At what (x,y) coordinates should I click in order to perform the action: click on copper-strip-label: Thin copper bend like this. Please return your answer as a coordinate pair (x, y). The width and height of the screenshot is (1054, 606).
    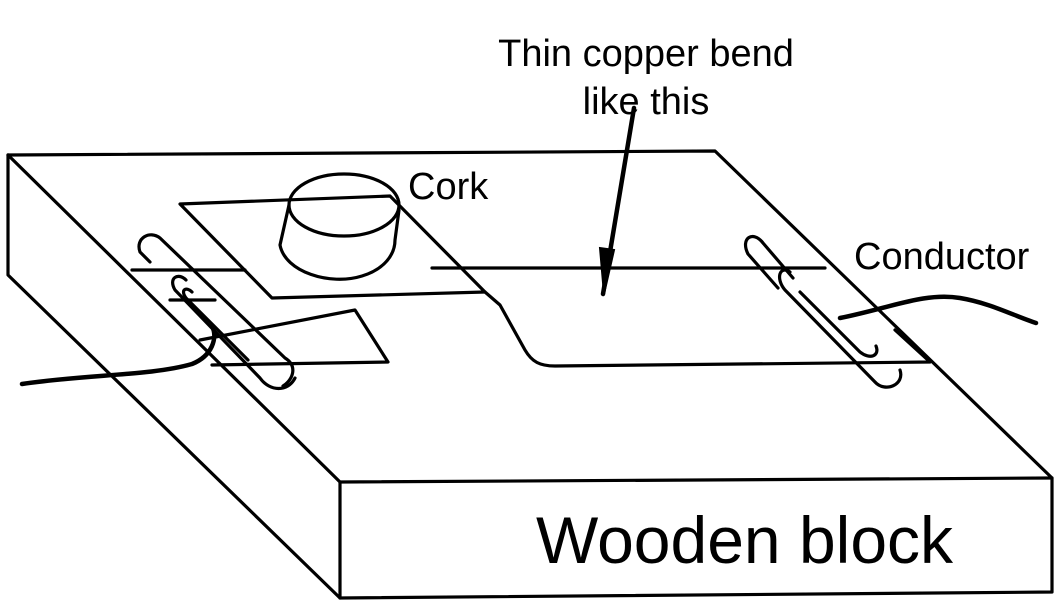
    Looking at the image, I should click on (646, 78).